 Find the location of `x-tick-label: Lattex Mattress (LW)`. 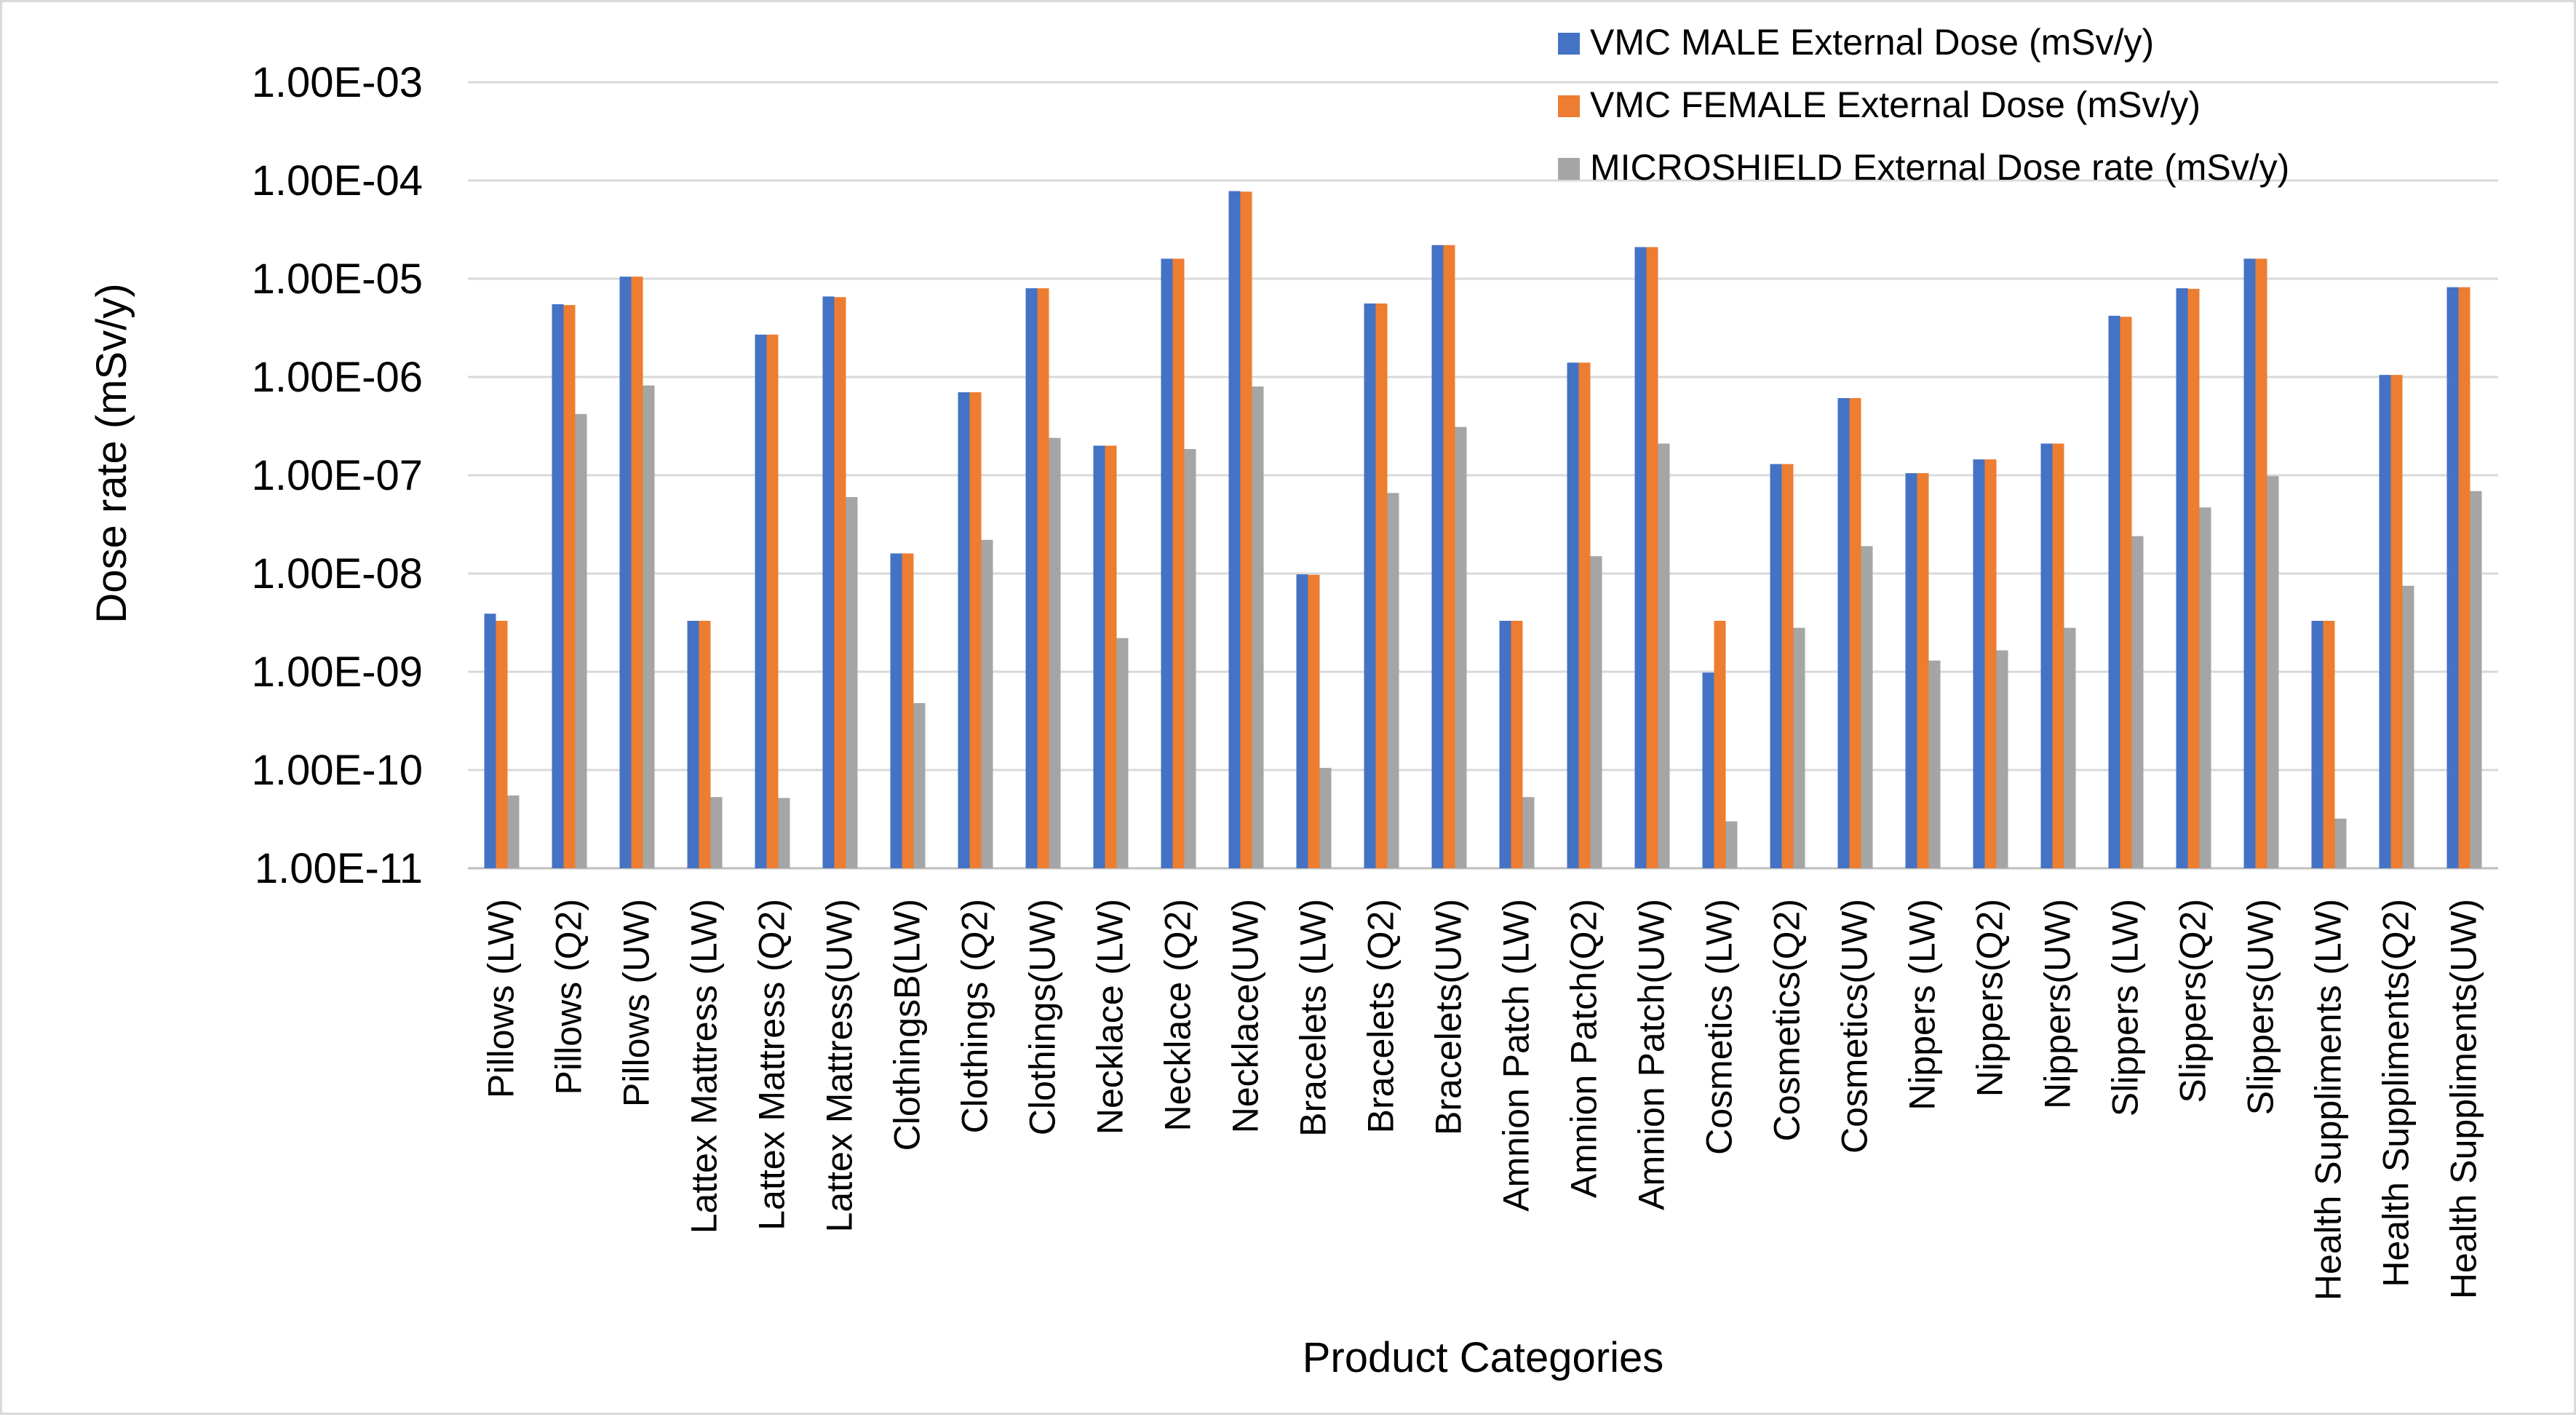

x-tick-label: Lattex Mattress (LW) is located at coordinates (704, 1066).